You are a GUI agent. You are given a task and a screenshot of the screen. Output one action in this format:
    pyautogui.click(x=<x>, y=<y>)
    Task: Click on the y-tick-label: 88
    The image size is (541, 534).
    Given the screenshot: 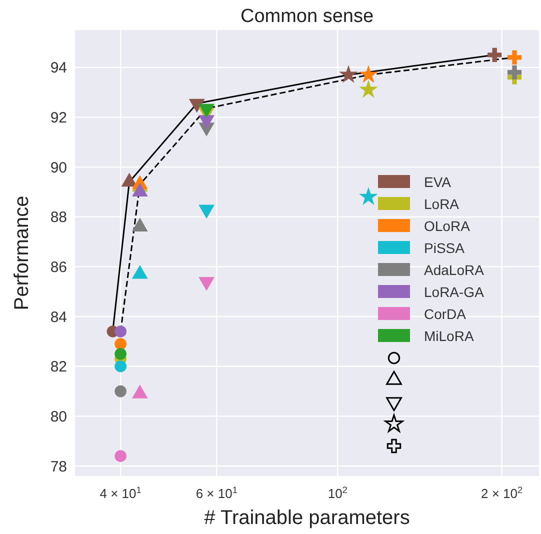 What is the action you would take?
    pyautogui.click(x=58, y=217)
    